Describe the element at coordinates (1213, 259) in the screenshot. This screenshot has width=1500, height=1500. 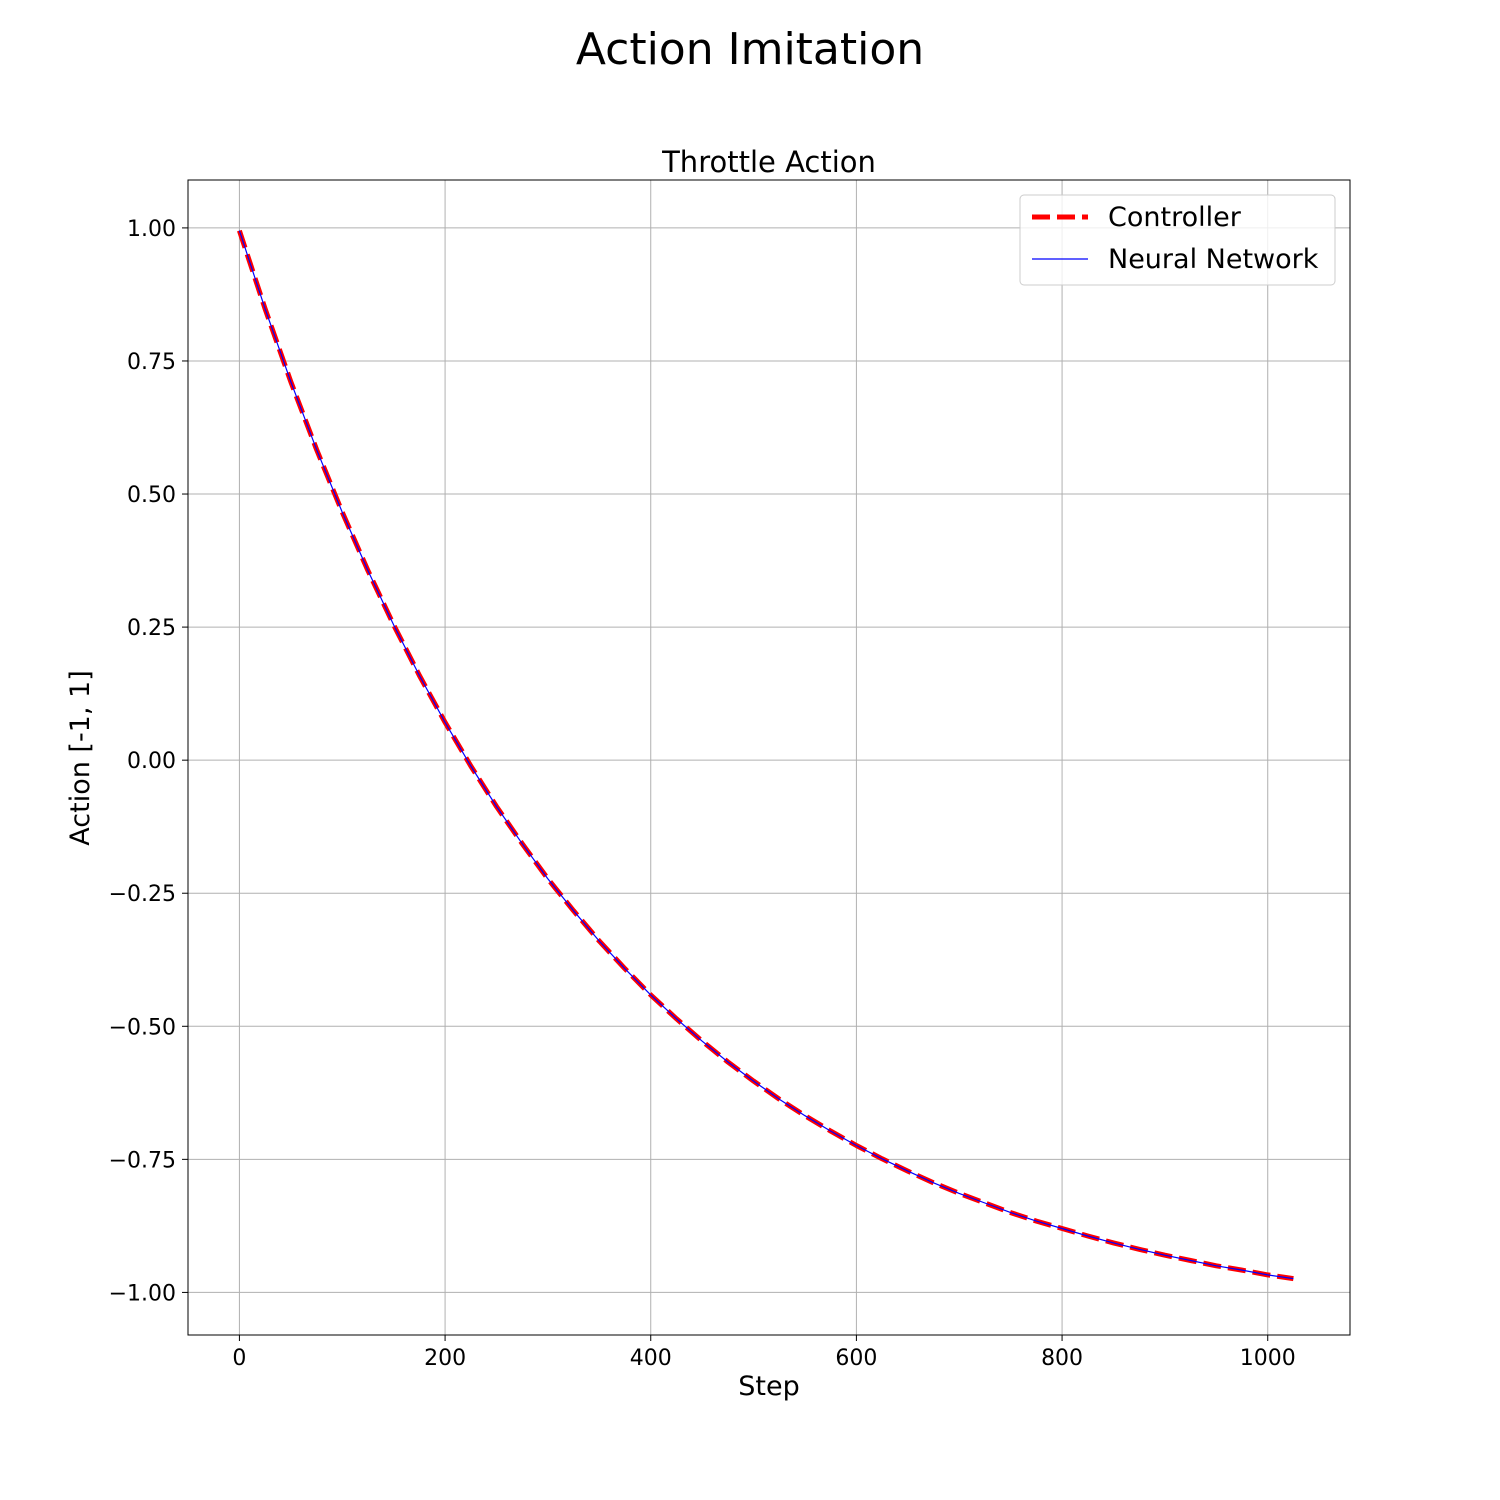
I see `legend-label-neural-network: Neural Network` at that location.